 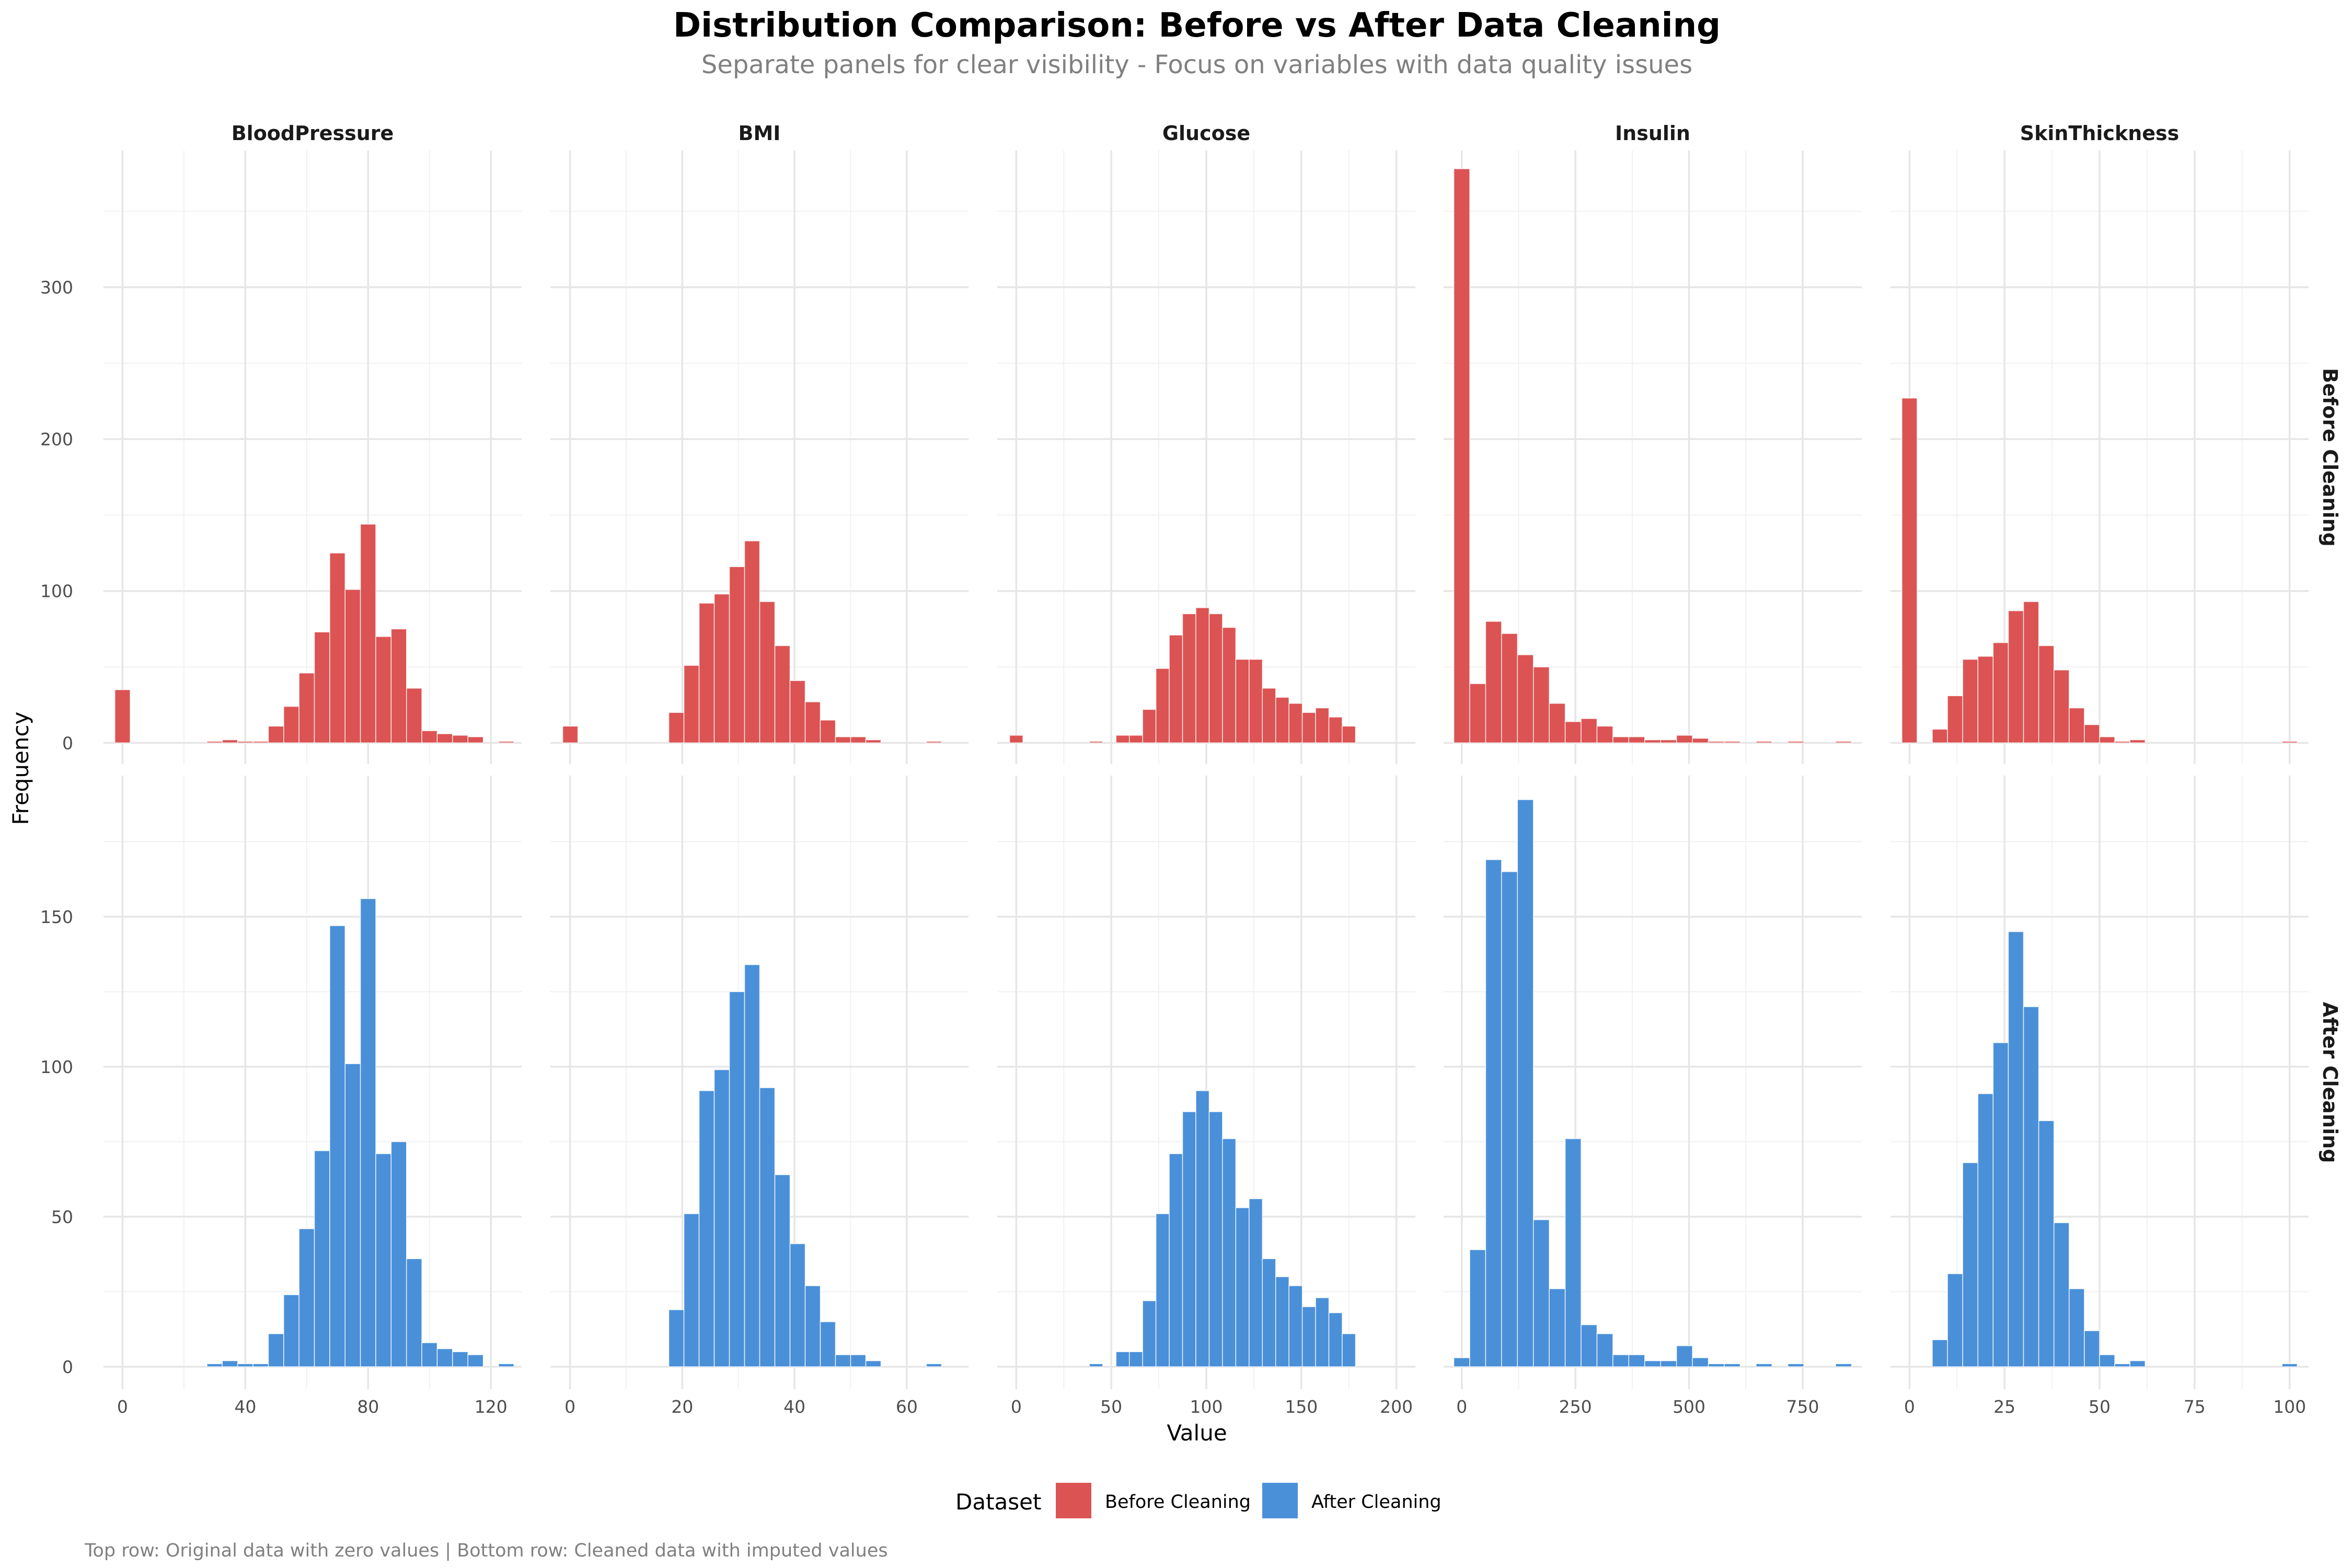 I want to click on legend: Dataset Before Cleaning After Cleaning, so click(x=1198, y=1500).